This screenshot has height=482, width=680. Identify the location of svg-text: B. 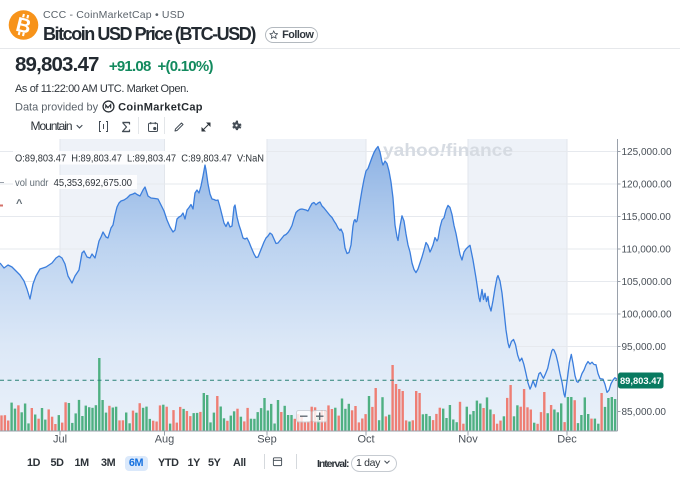
(24, 26).